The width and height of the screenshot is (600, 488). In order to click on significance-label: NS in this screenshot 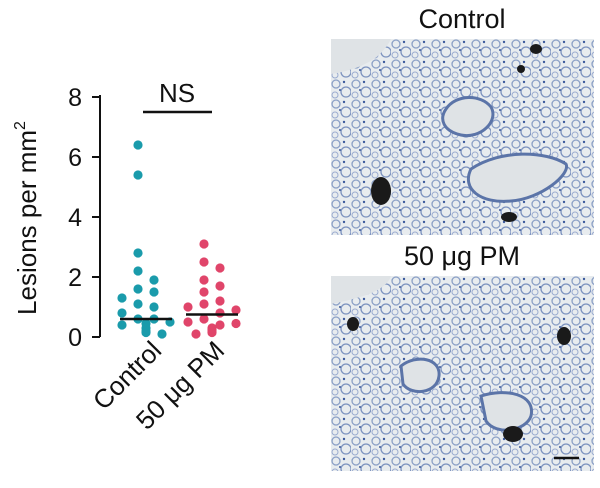, I will do `click(177, 93)`.